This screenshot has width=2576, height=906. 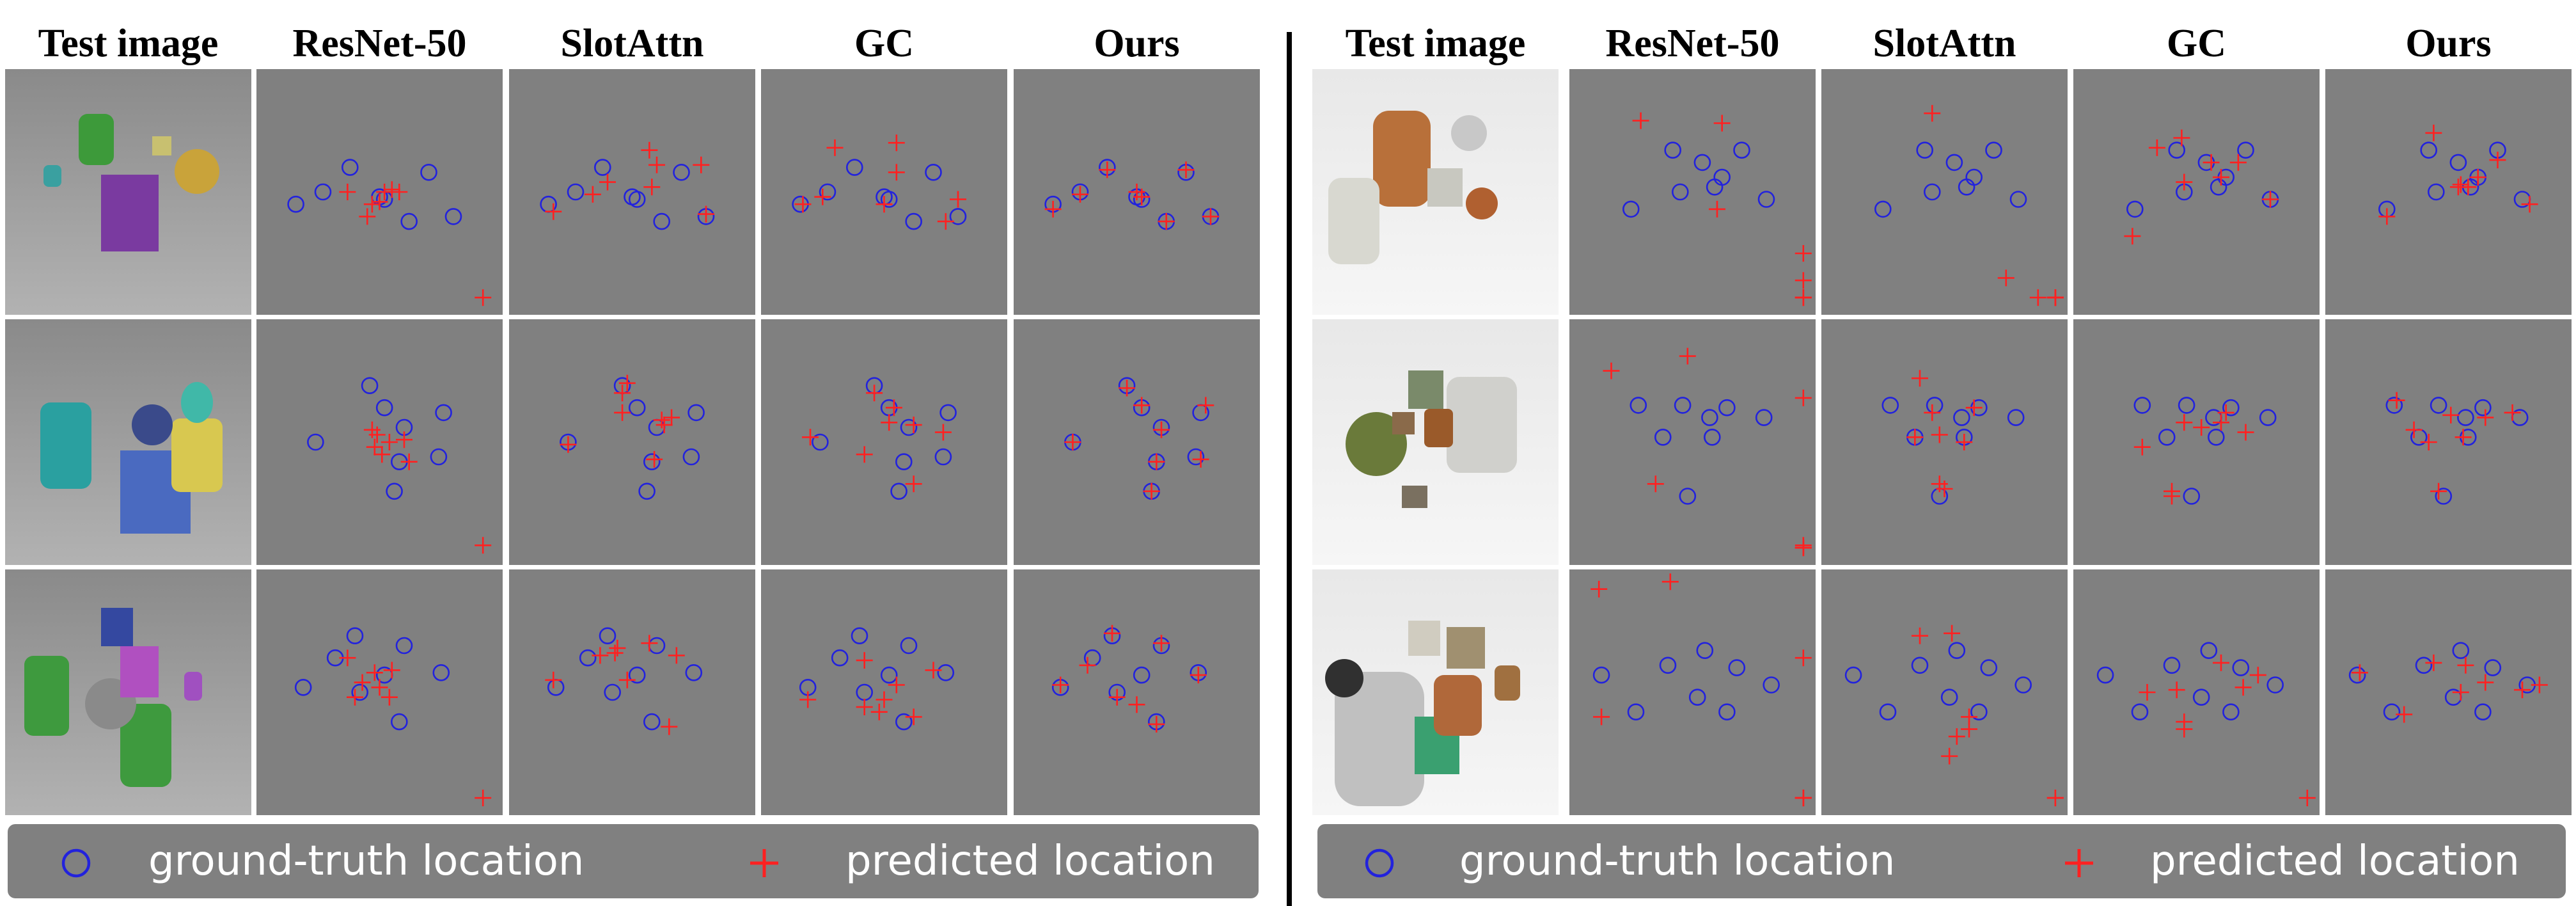 What do you see at coordinates (128, 43) in the screenshot?
I see `column-header: Test image` at bounding box center [128, 43].